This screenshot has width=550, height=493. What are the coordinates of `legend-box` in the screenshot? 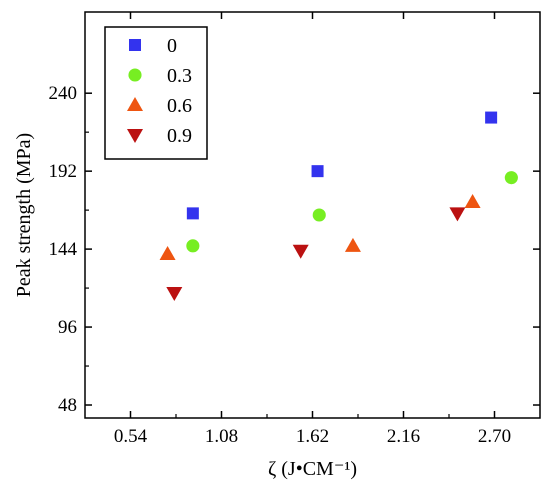 It's located at (156, 93).